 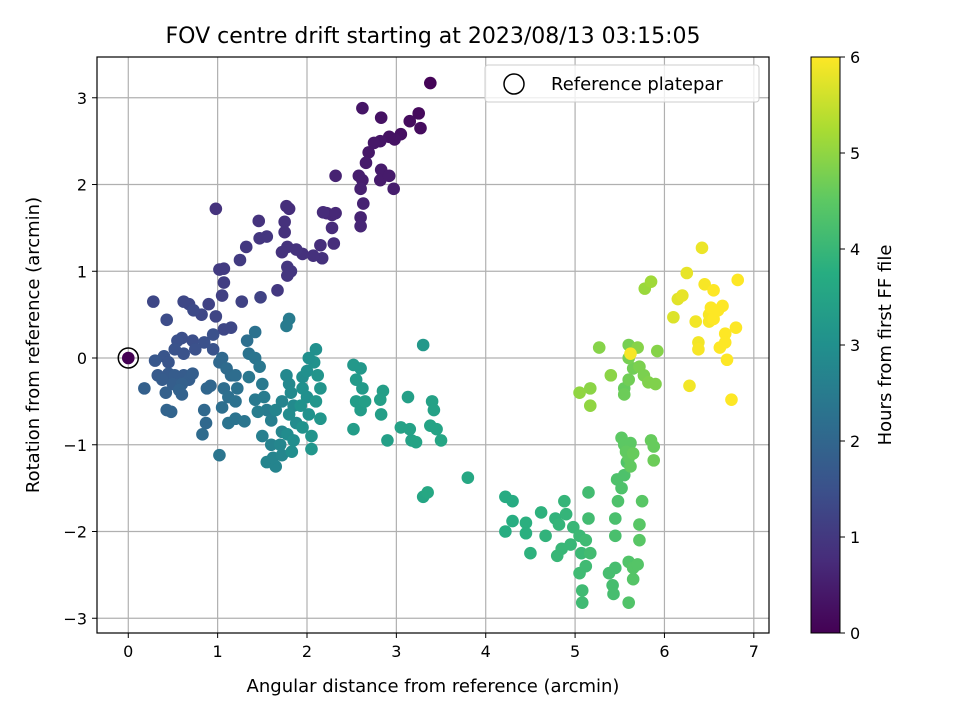 What do you see at coordinates (396, 651) in the screenshot?
I see `x-tick-label: 3` at bounding box center [396, 651].